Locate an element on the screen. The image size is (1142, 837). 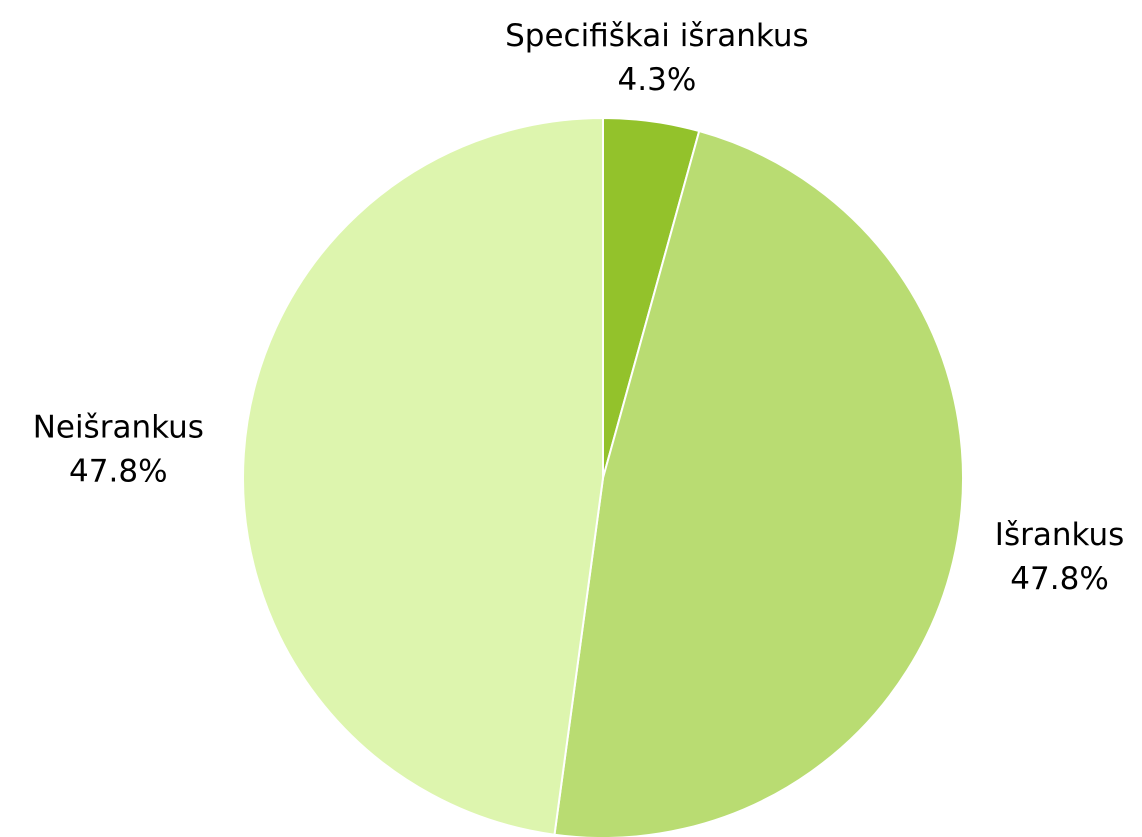
slice-label: Išrankus is located at coordinates (1059, 535).